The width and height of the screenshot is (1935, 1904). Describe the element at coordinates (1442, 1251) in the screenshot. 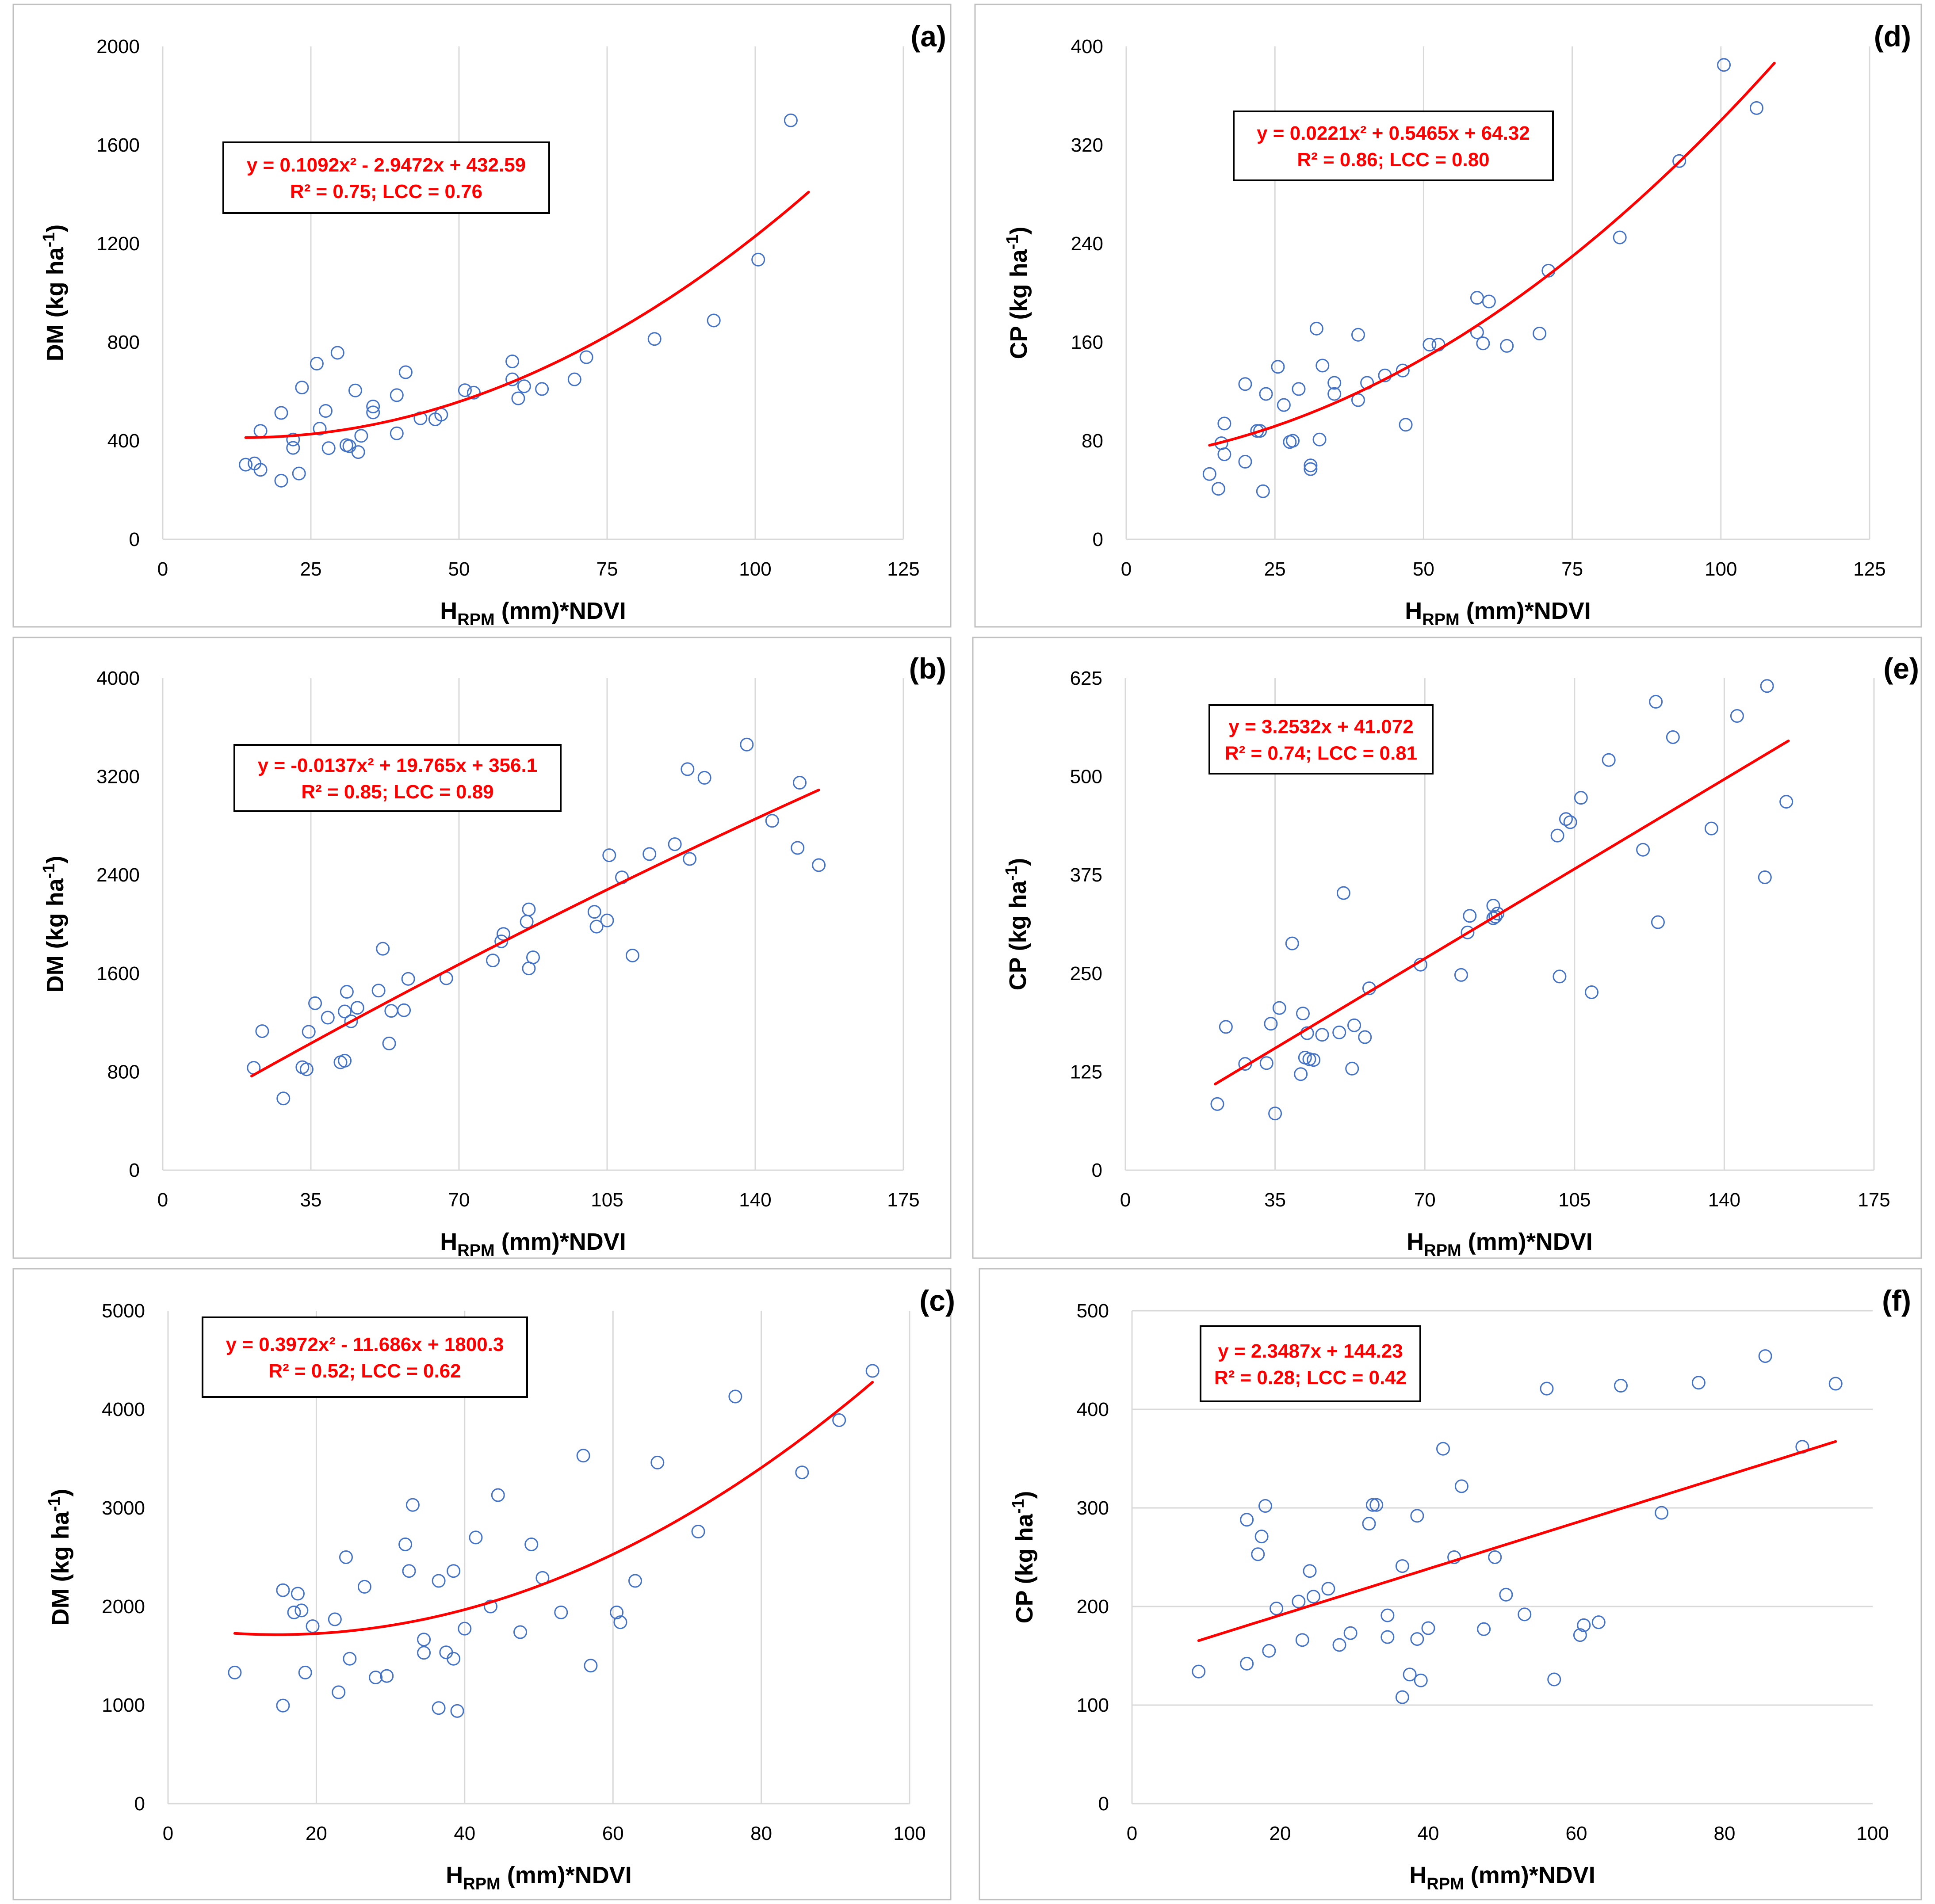

I see `x-axis-label-subscript: RPM` at that location.